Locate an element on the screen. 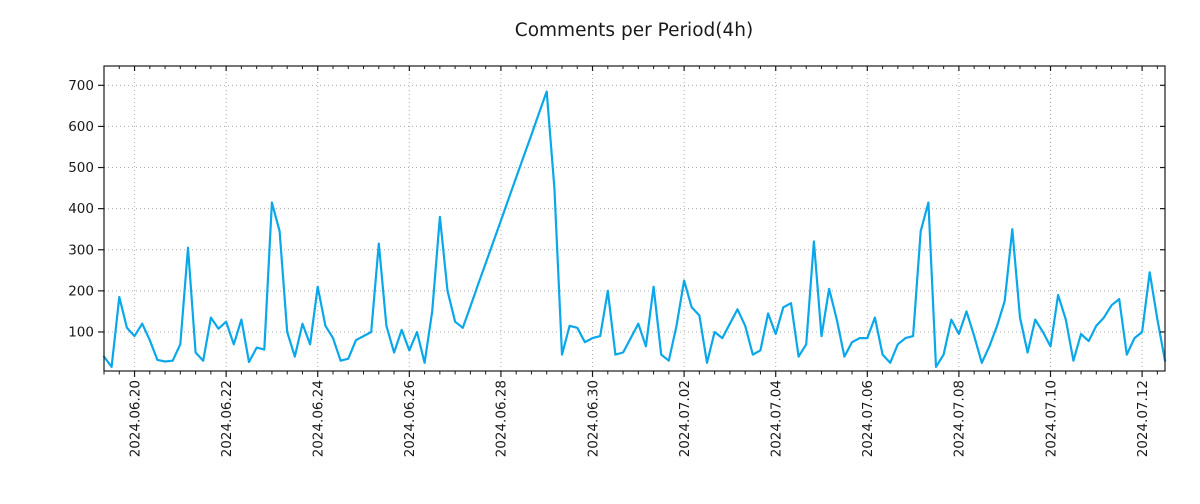  y-tick-label: 300 is located at coordinates (81, 250).